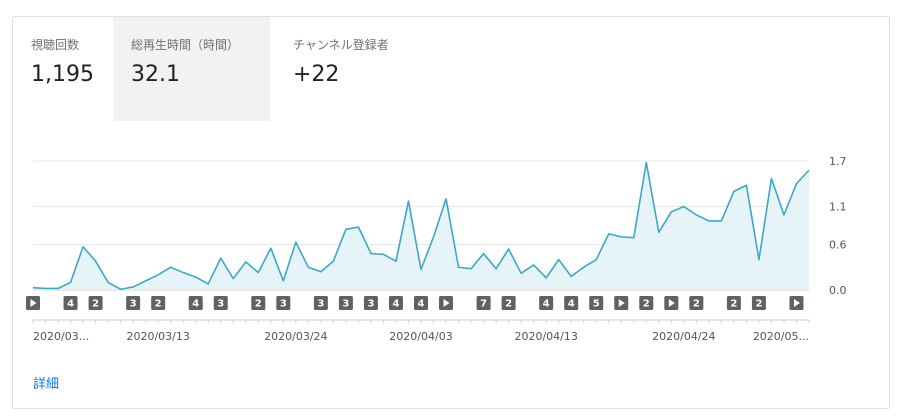 This screenshot has height=420, width=904. I want to click on metric-value: 32.1, so click(155, 74).